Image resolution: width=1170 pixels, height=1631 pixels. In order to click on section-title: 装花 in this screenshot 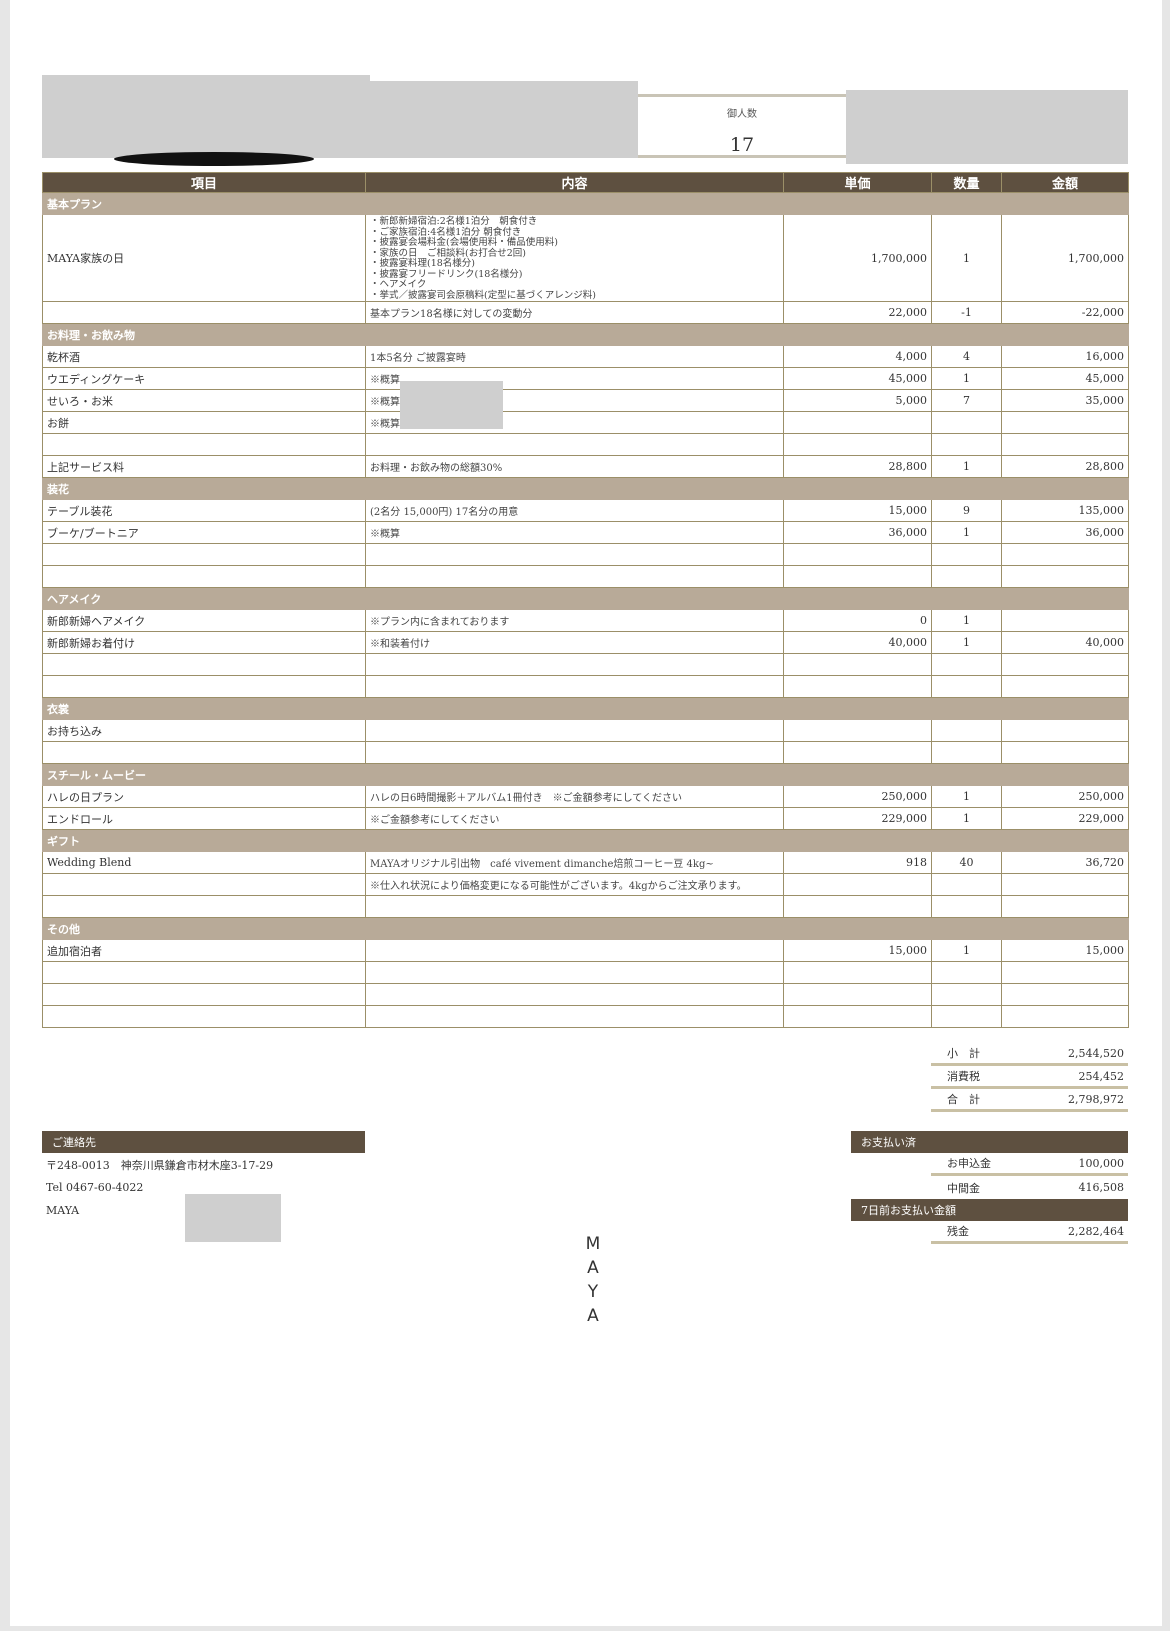, I will do `click(585, 488)`.